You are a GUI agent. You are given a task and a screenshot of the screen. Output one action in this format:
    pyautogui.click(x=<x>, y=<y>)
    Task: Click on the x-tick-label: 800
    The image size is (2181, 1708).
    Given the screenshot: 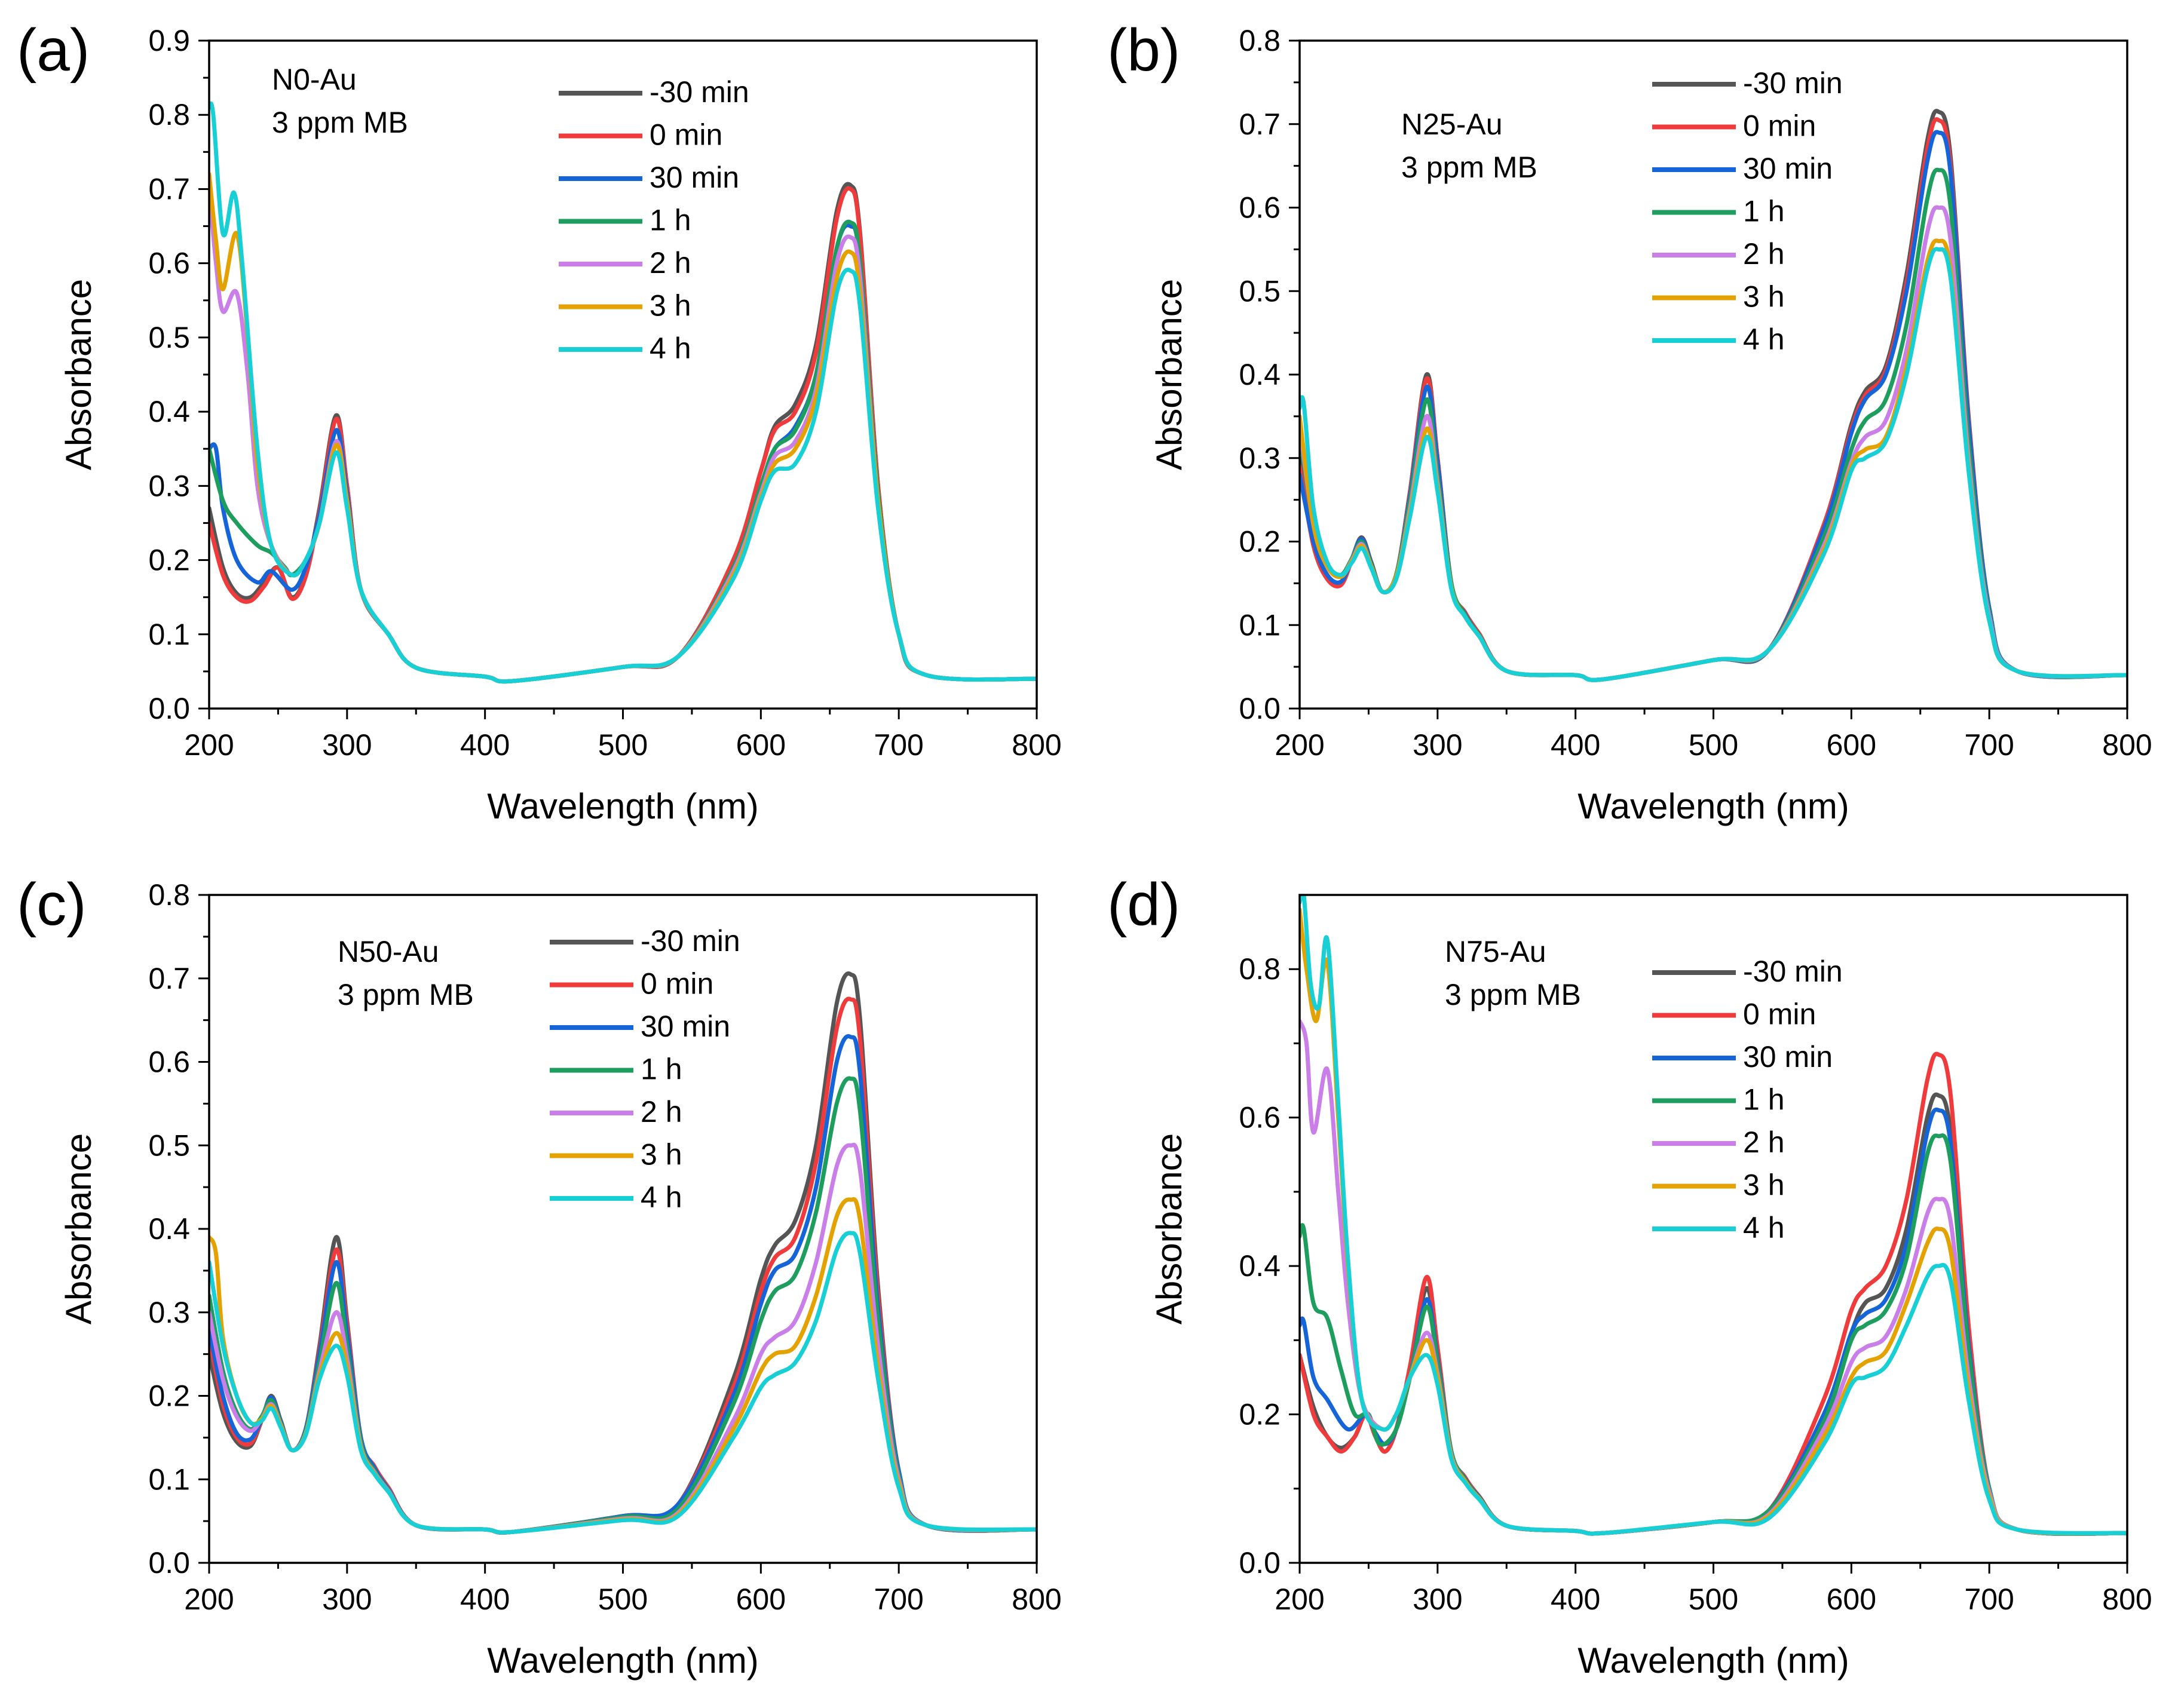 What is the action you would take?
    pyautogui.click(x=1036, y=745)
    